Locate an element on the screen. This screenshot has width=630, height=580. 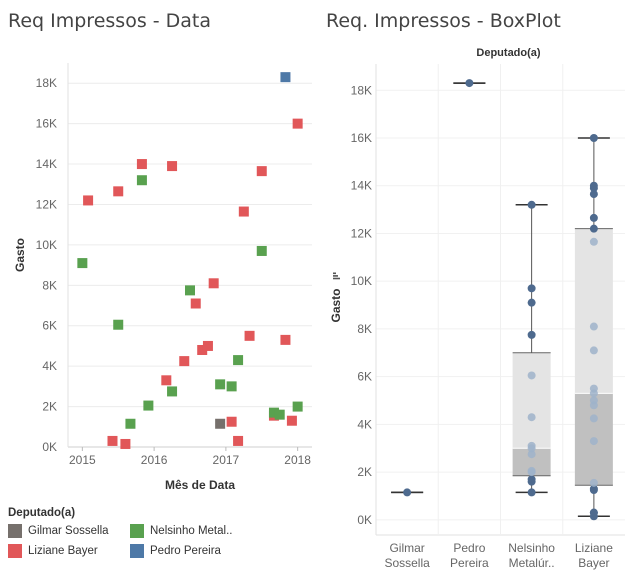
category-label-line1: Liziane is located at coordinates (594, 548).